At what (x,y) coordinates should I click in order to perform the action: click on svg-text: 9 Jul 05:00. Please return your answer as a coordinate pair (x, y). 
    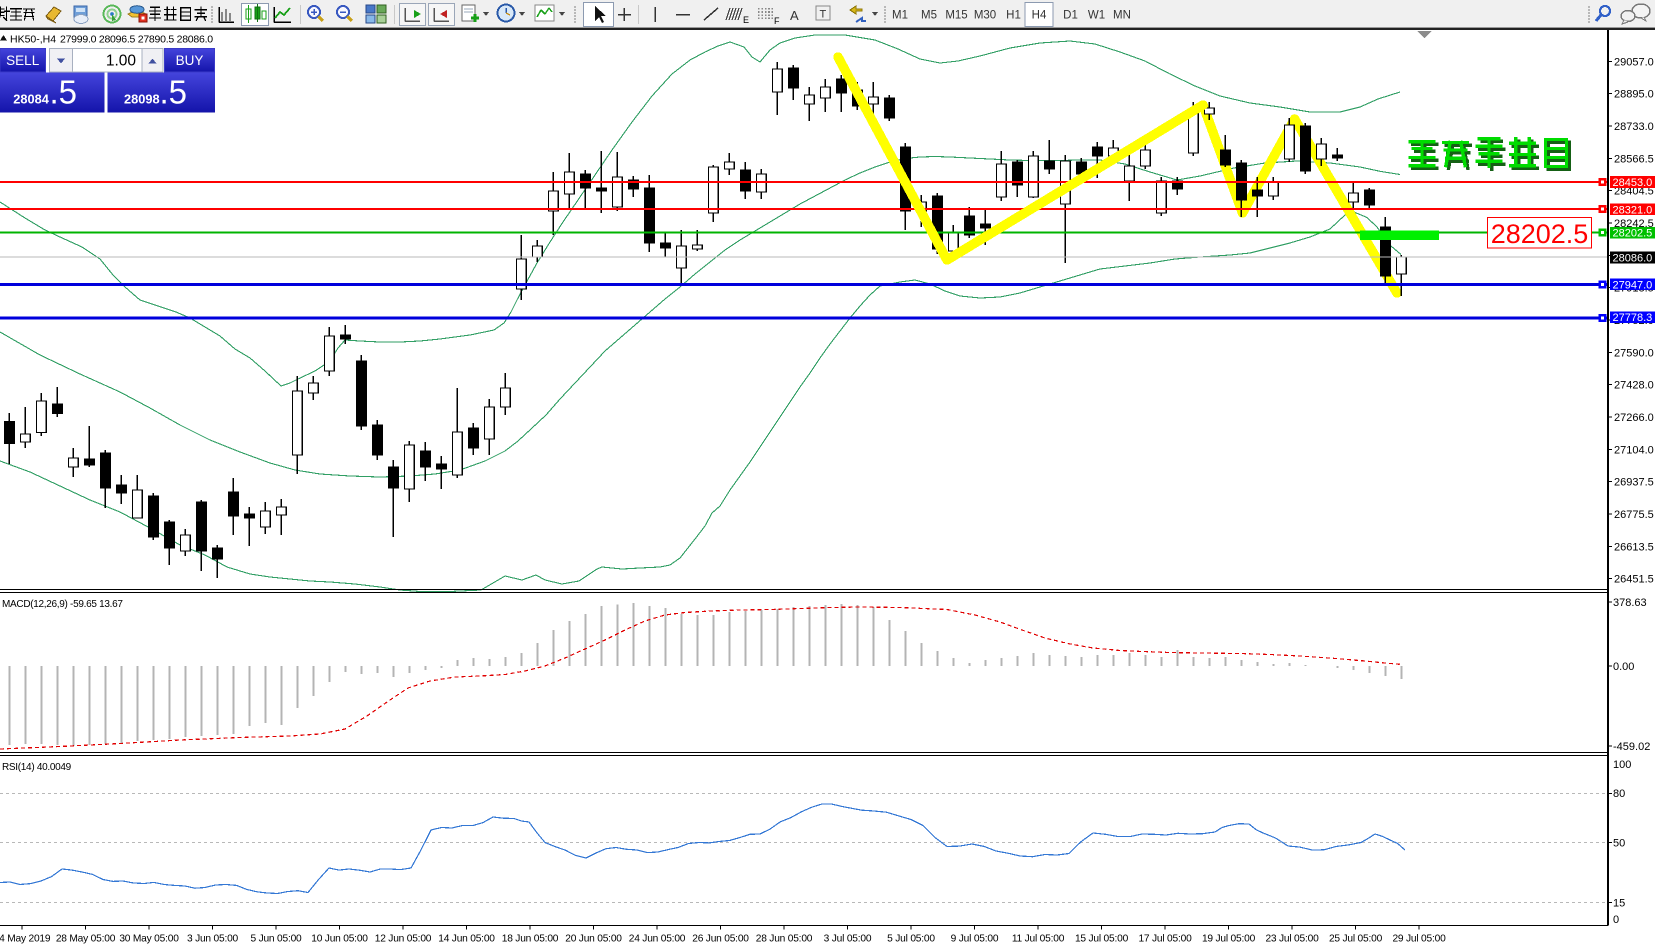
    Looking at the image, I should click on (975, 939).